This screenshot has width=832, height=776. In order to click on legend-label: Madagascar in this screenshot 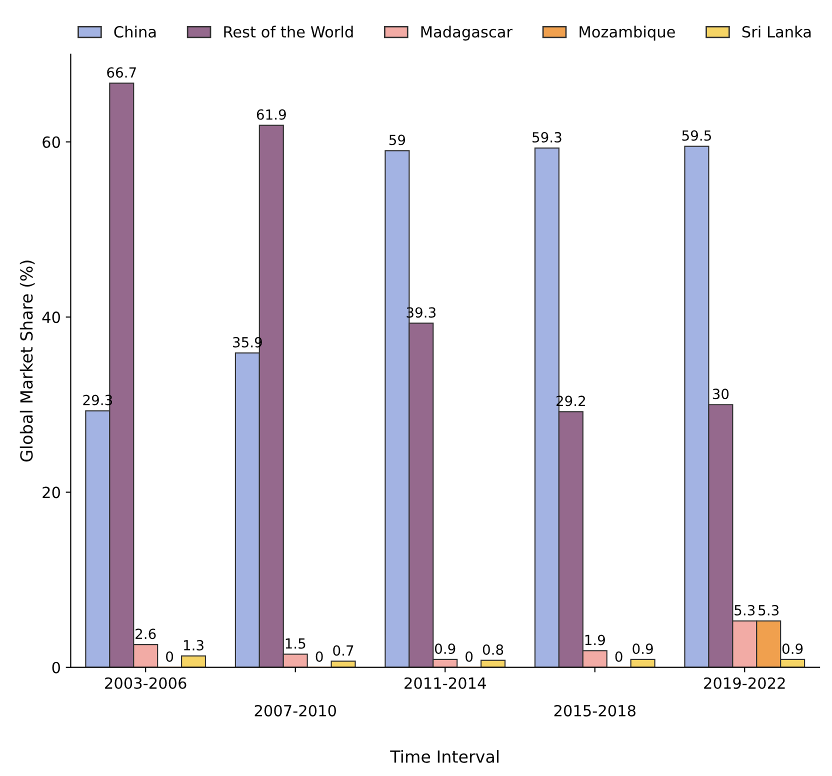, I will do `click(467, 33)`.